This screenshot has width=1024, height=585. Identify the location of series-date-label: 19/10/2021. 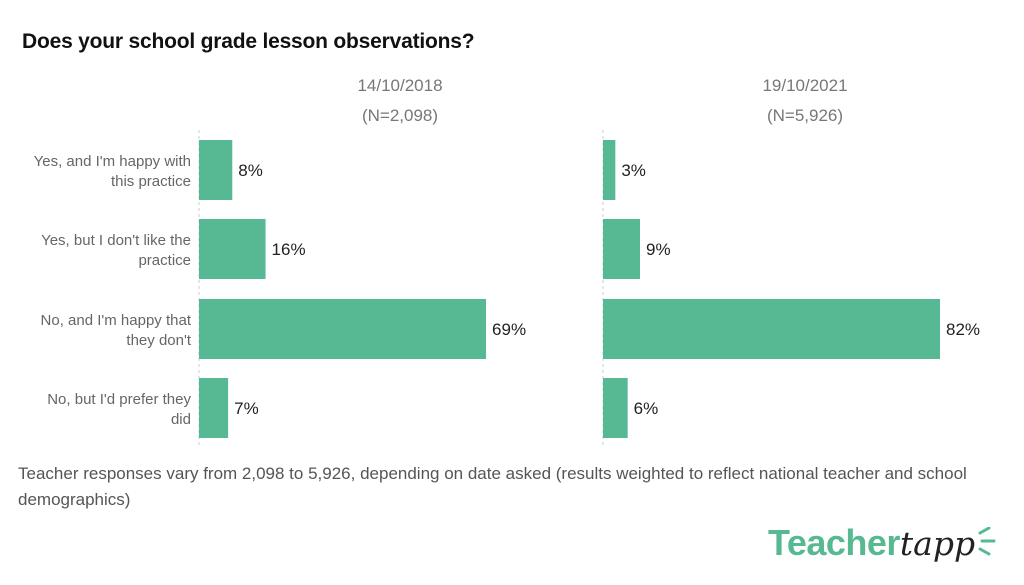
(804, 85).